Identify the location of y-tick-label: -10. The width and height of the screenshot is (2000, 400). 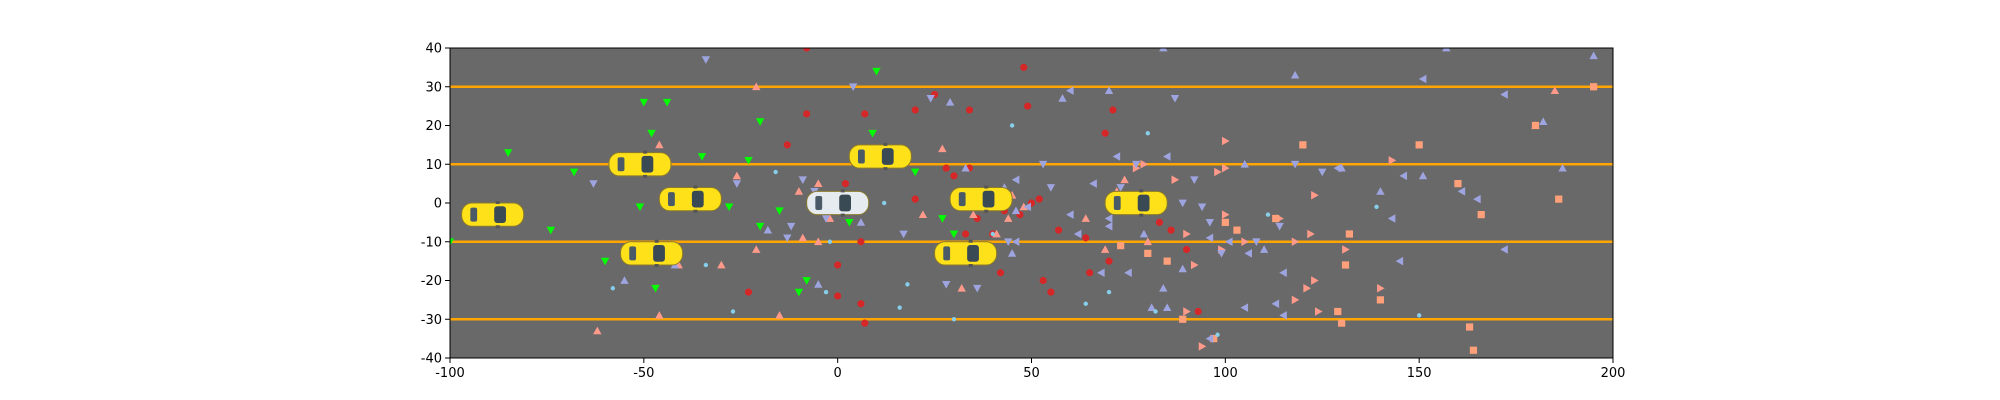
(431, 242).